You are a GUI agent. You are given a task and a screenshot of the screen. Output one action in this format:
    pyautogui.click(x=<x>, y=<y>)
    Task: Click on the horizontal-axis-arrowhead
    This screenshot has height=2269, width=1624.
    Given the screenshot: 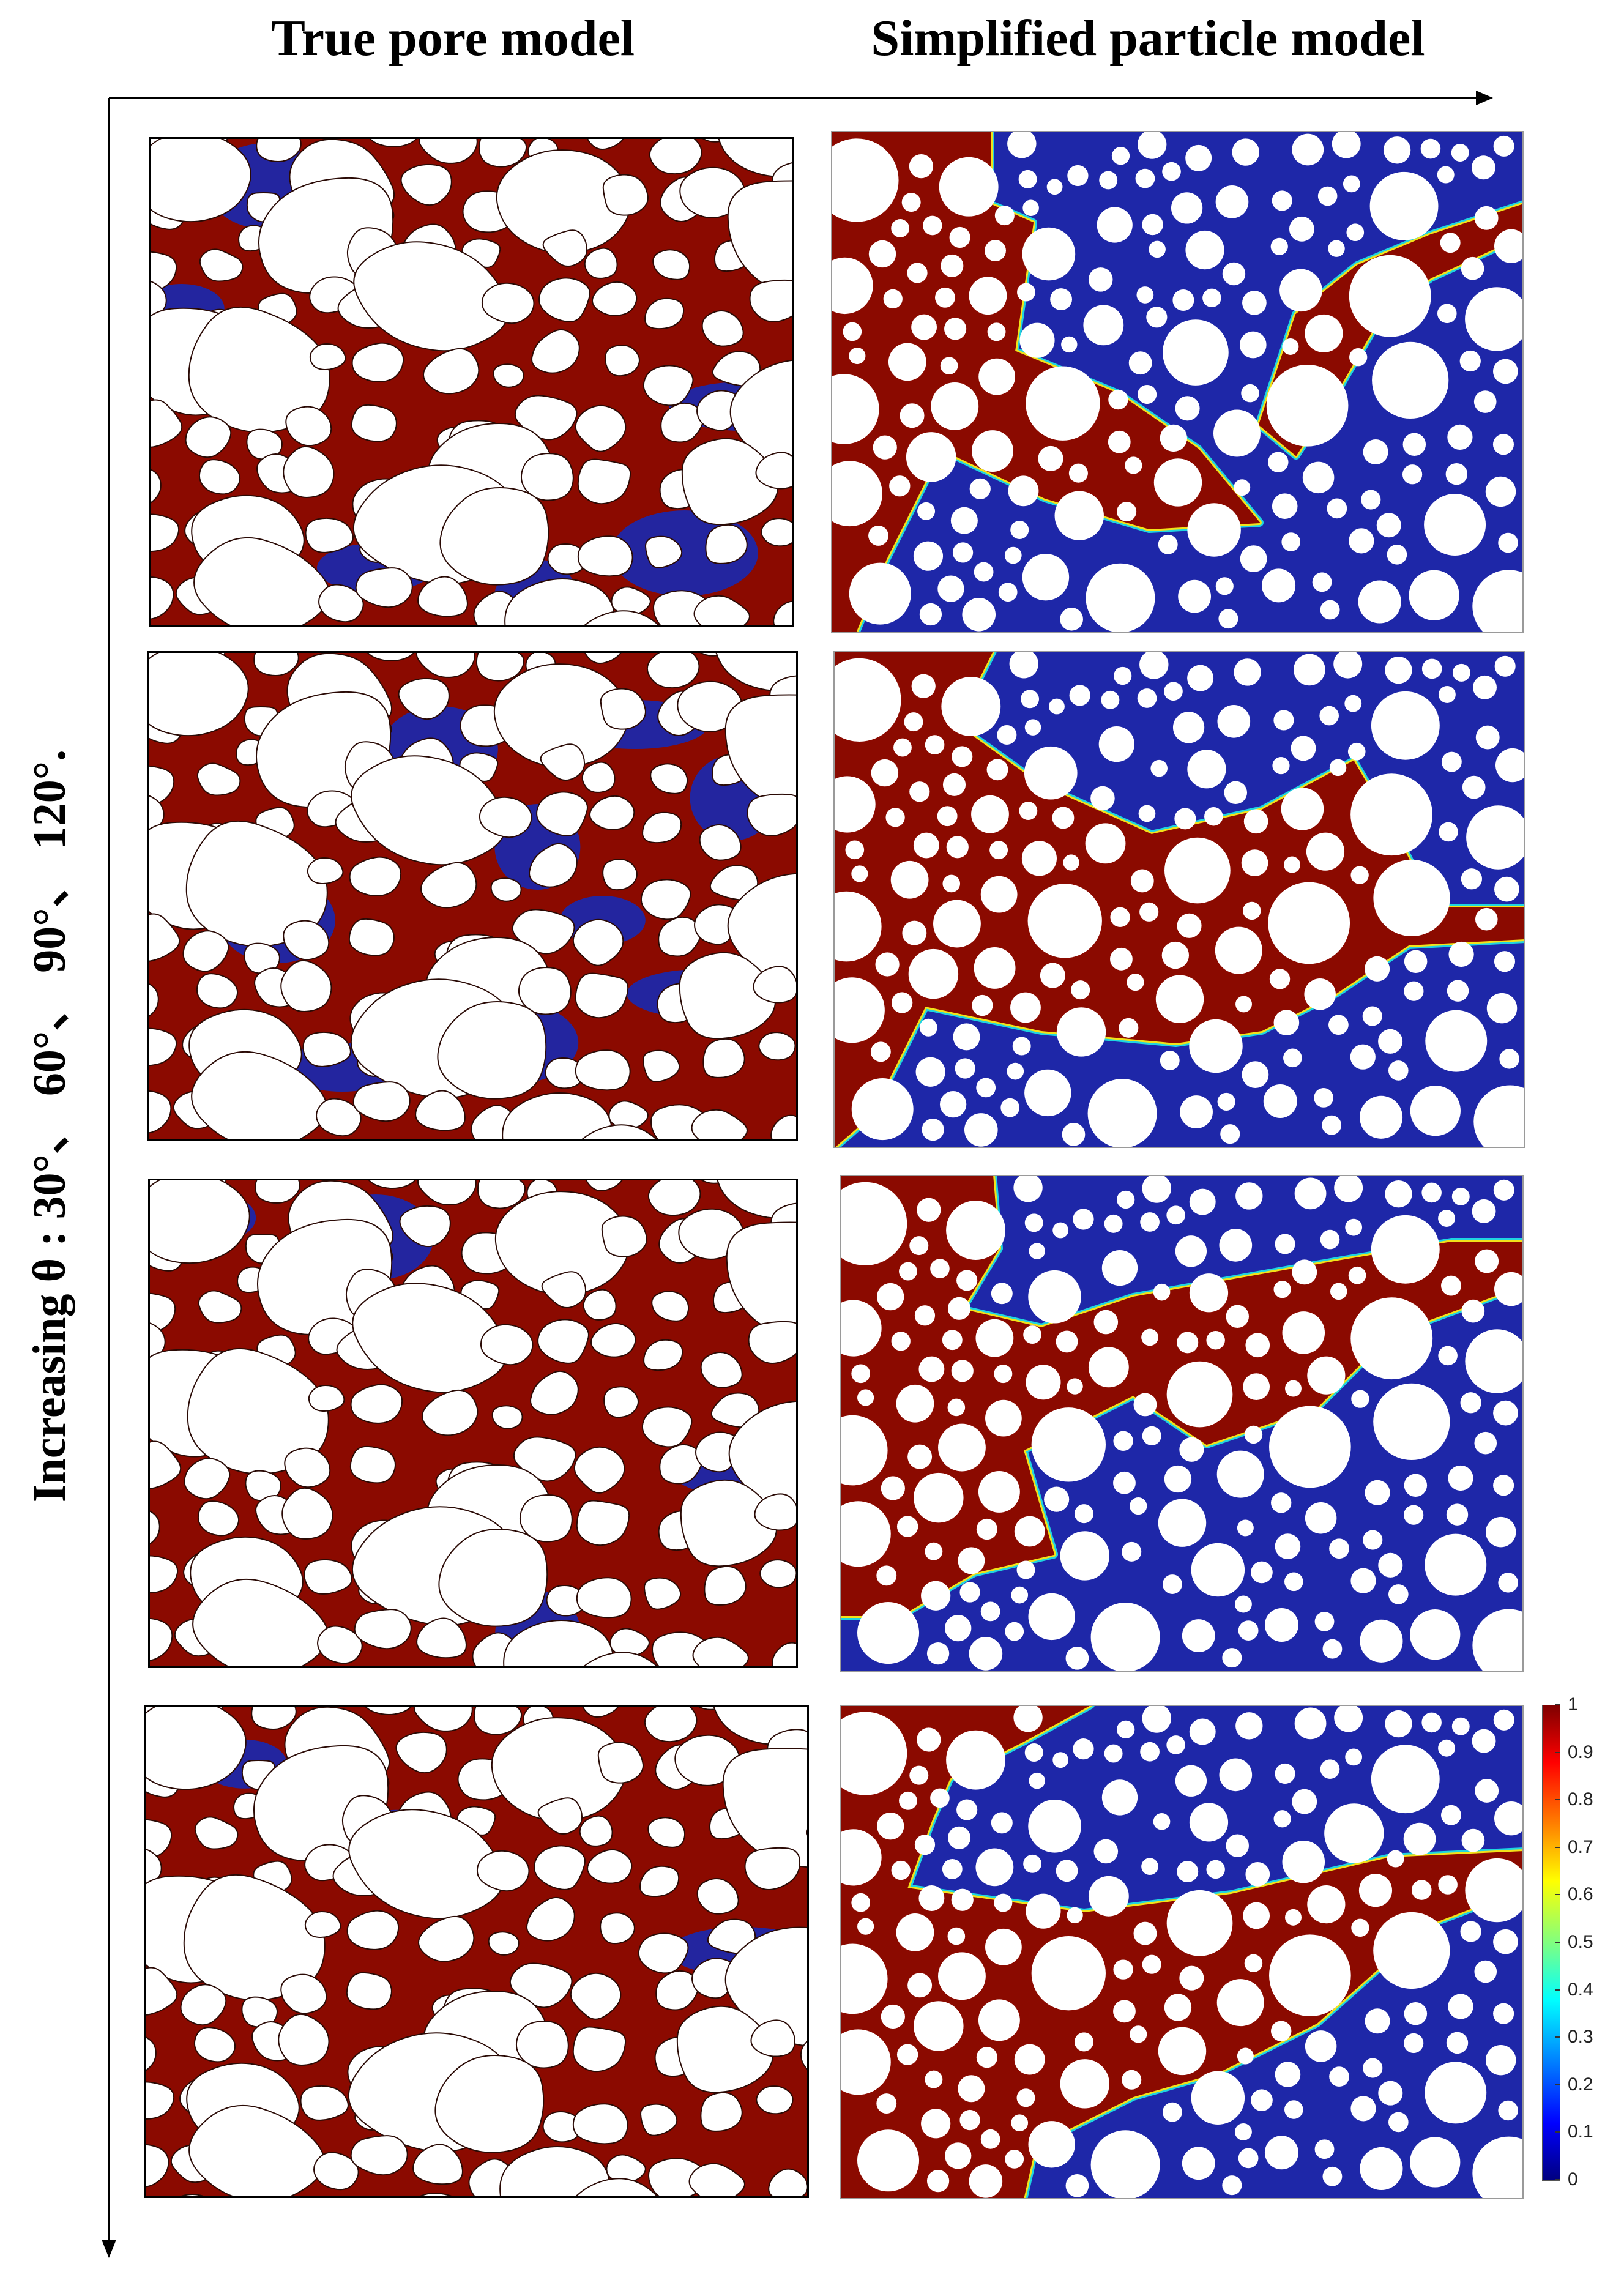 What is the action you would take?
    pyautogui.click(x=1485, y=98)
    